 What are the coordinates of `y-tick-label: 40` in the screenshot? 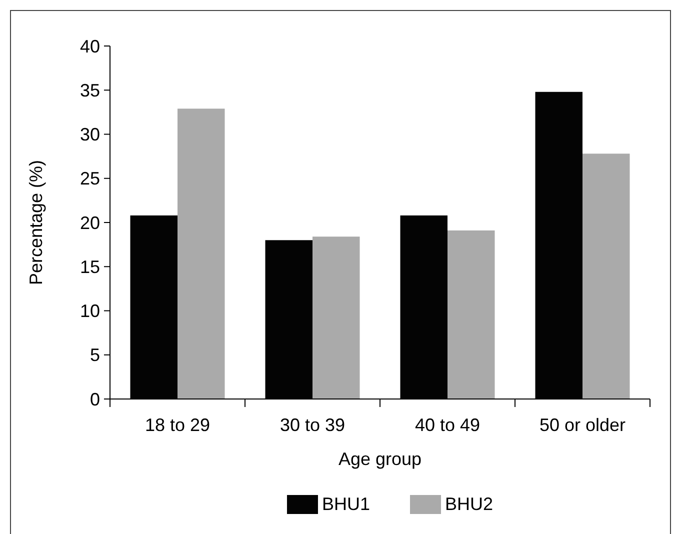 It's located at (90, 46).